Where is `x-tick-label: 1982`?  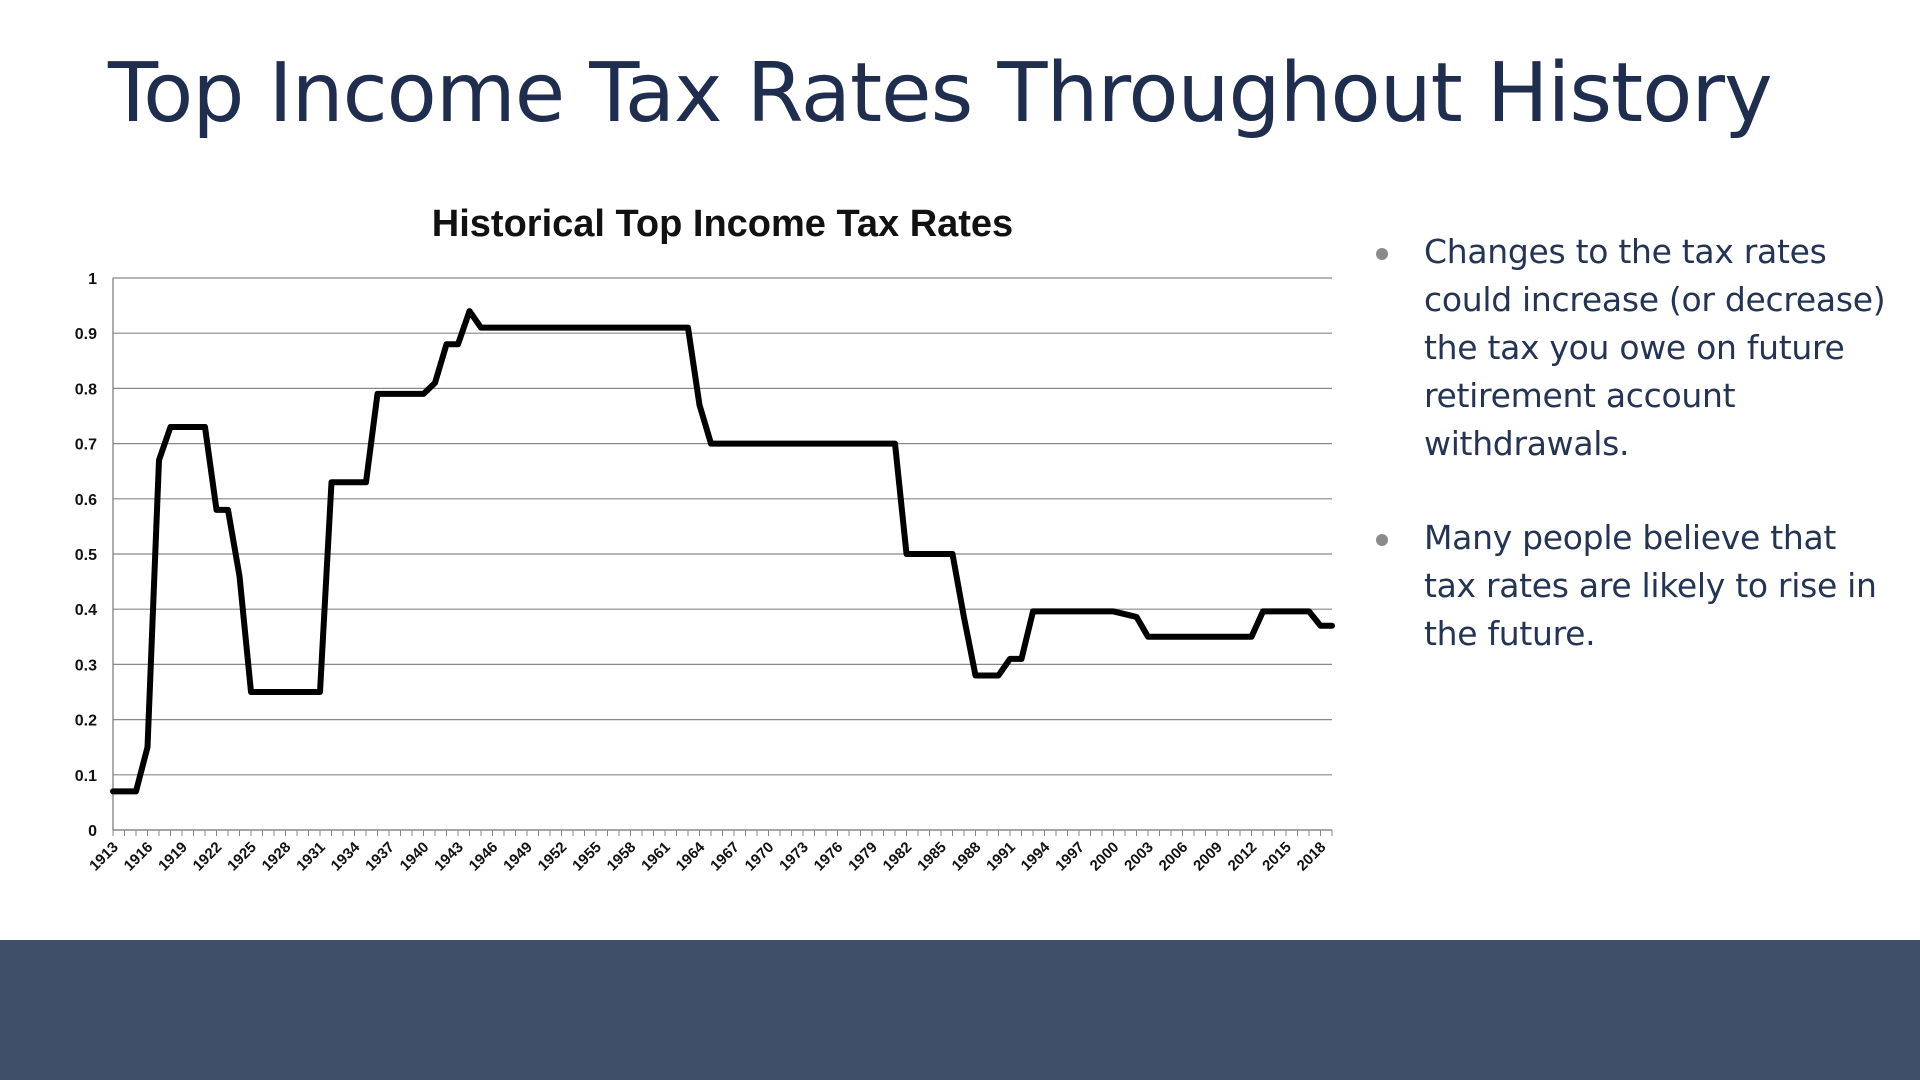 x-tick-label: 1982 is located at coordinates (898, 857).